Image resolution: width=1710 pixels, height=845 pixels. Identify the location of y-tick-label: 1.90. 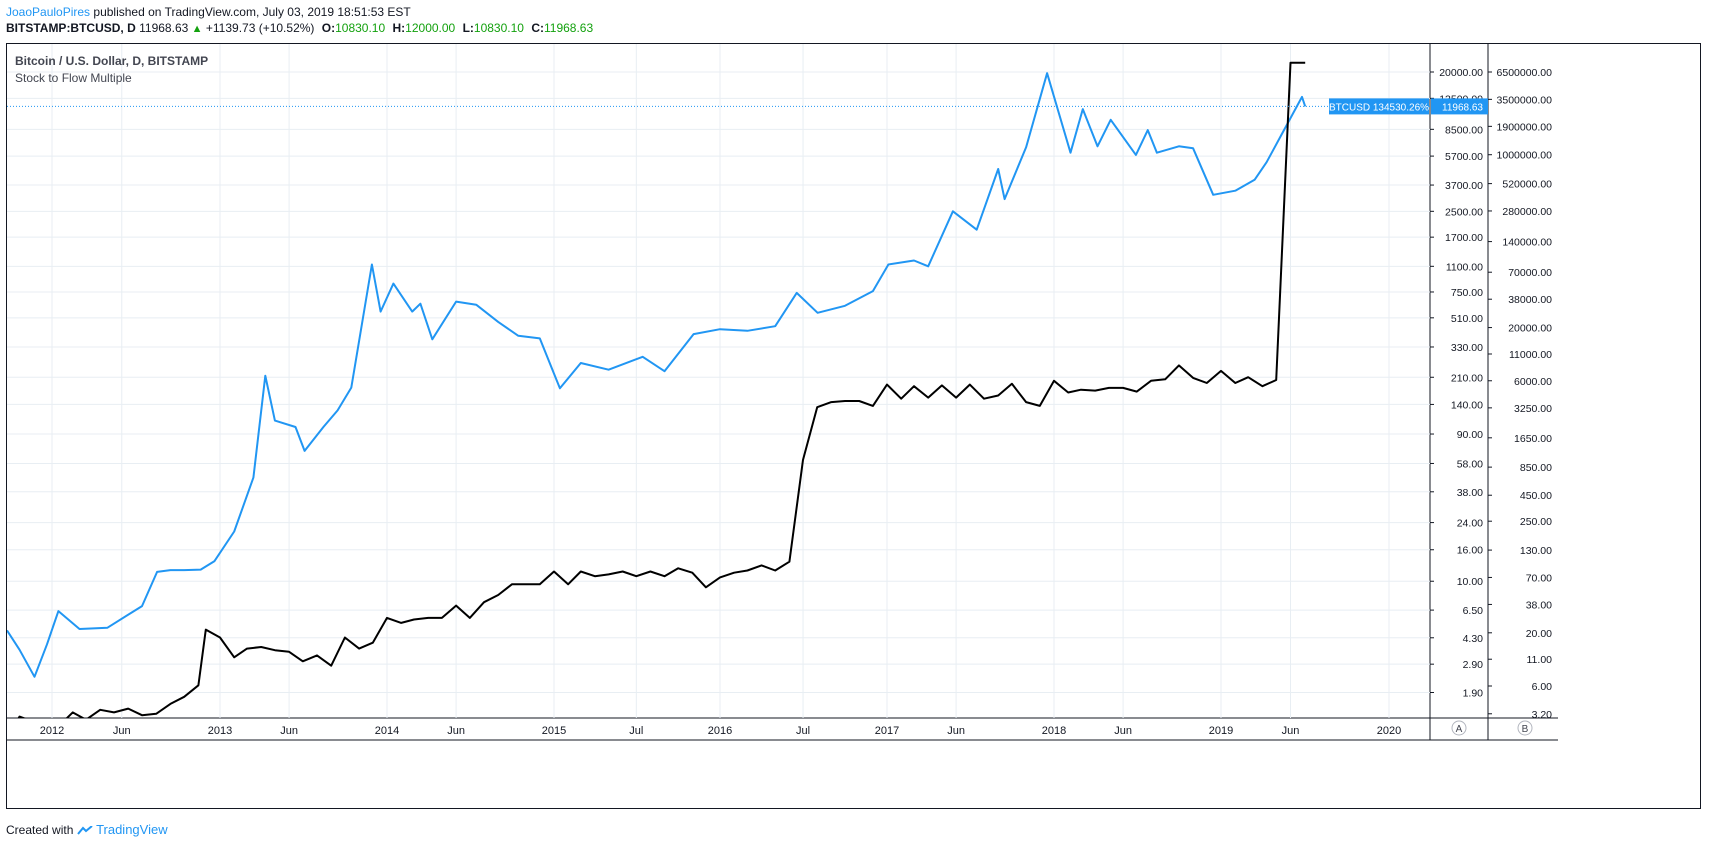
(1473, 694).